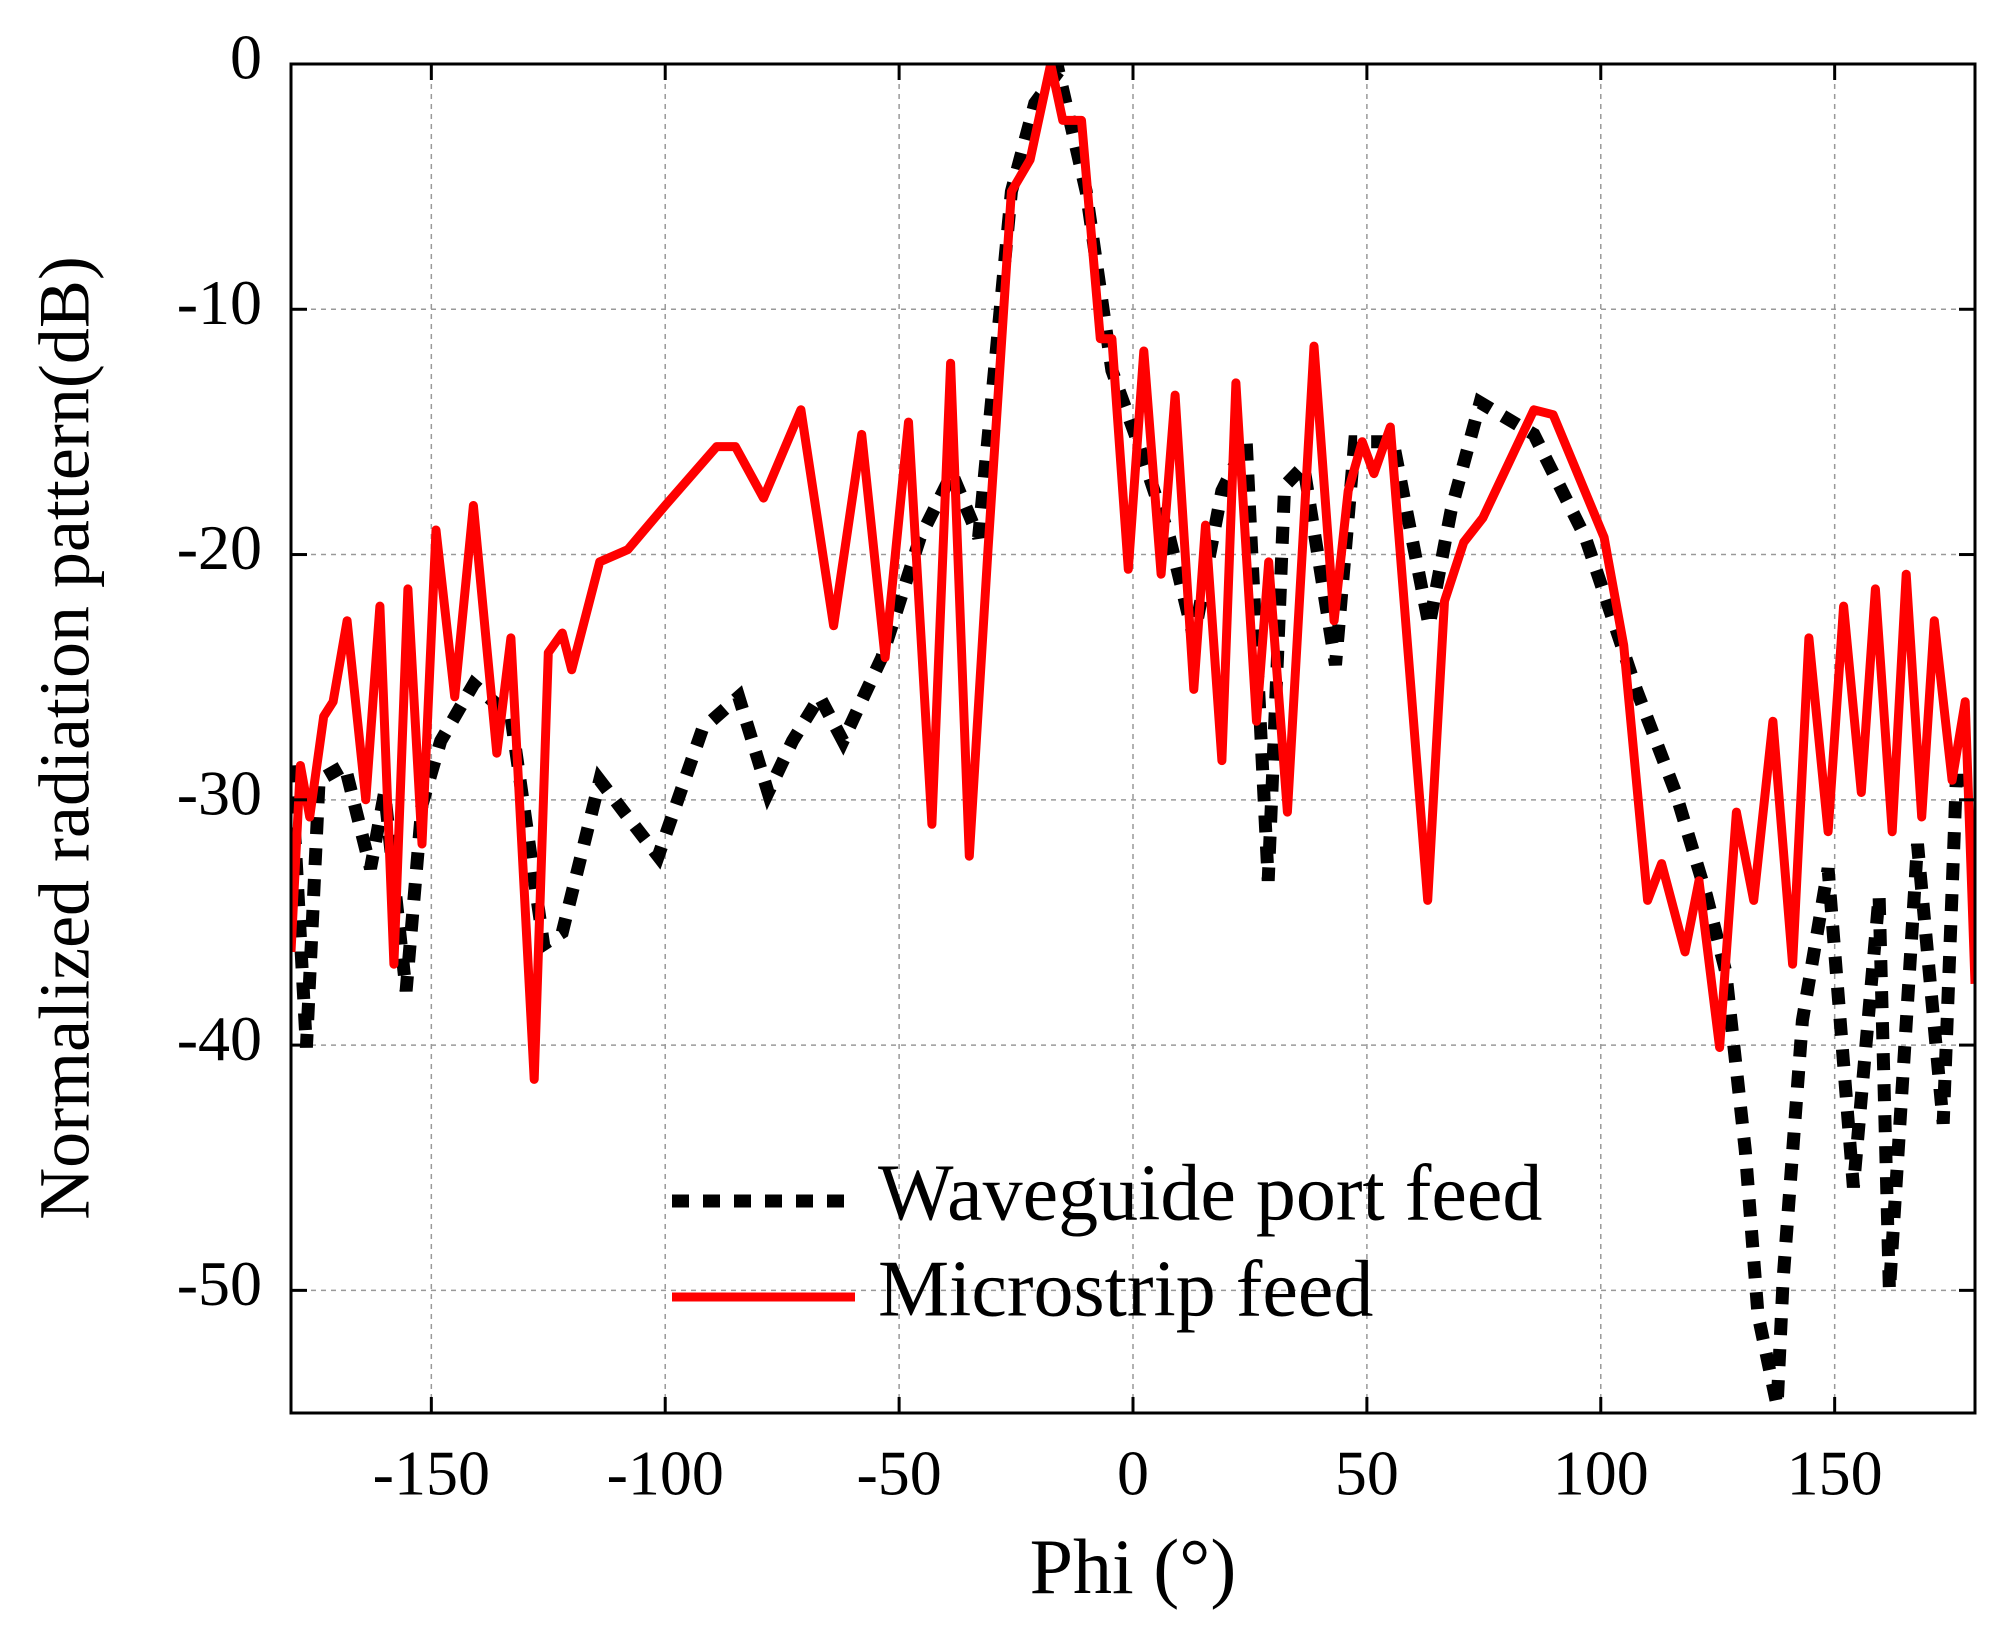 The image size is (1994, 1630). What do you see at coordinates (1601, 1473) in the screenshot?
I see `x-tick-label: 100` at bounding box center [1601, 1473].